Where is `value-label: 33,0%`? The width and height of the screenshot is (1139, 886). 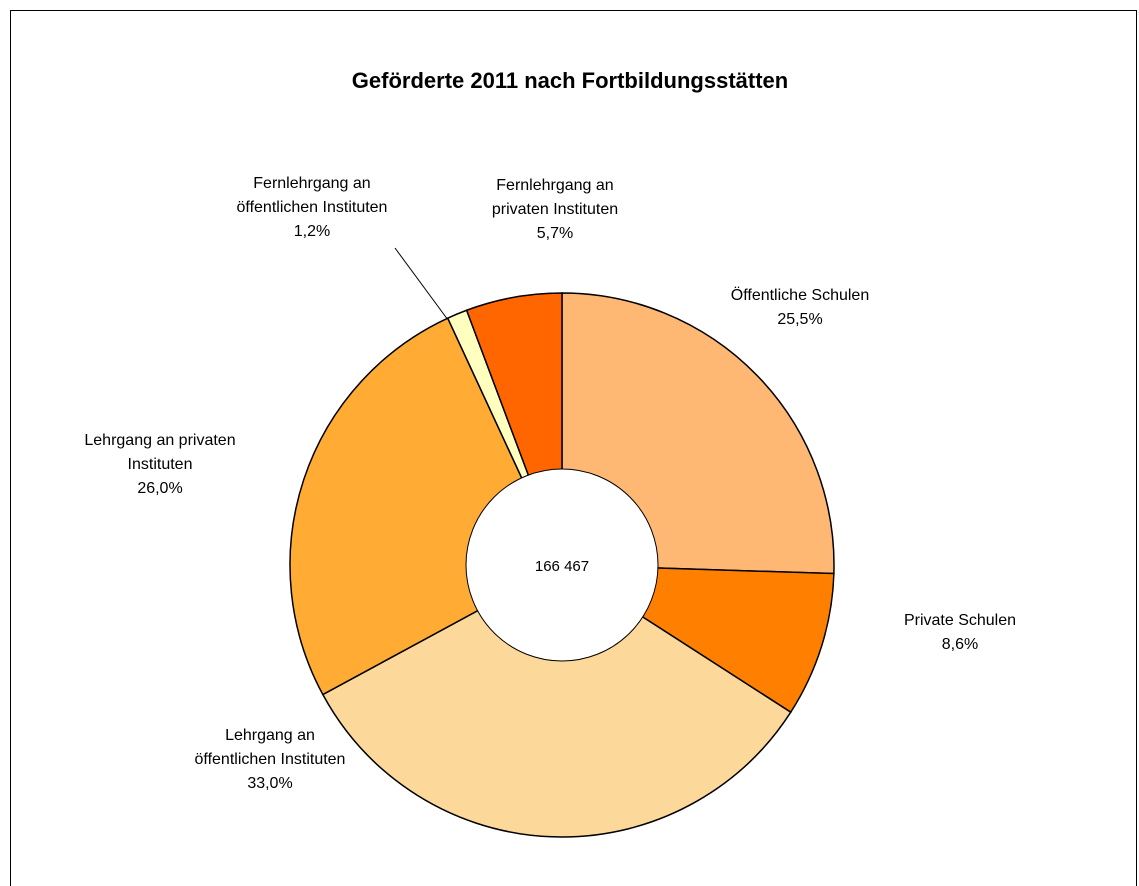 value-label: 33,0% is located at coordinates (270, 783).